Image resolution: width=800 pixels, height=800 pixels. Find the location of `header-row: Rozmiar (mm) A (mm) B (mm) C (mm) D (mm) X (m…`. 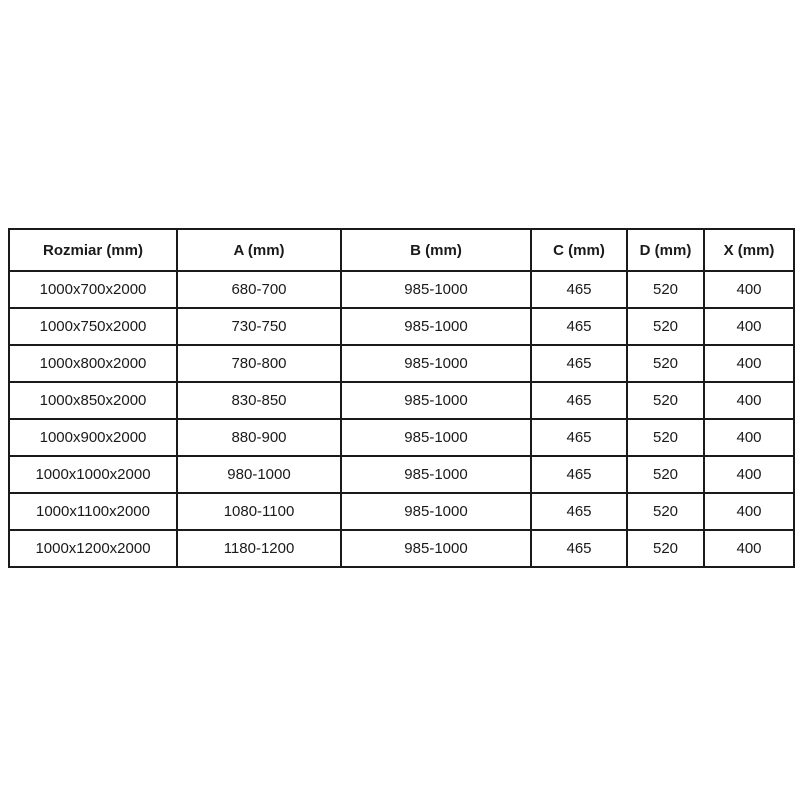

header-row: Rozmiar (mm) A (mm) B (mm) C (mm) D (mm) X (m… is located at coordinates (401, 250).